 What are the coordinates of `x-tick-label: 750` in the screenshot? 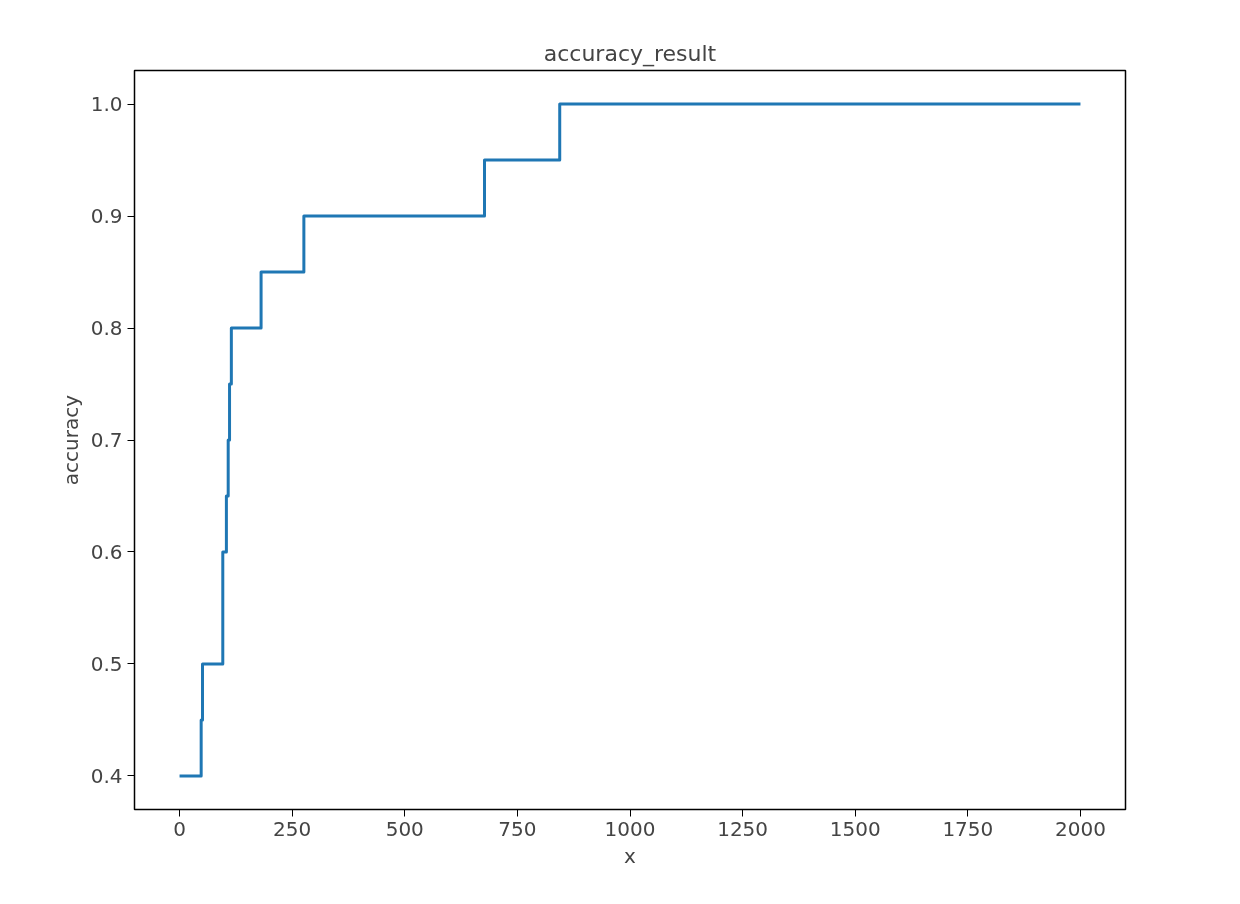 It's located at (517, 828).